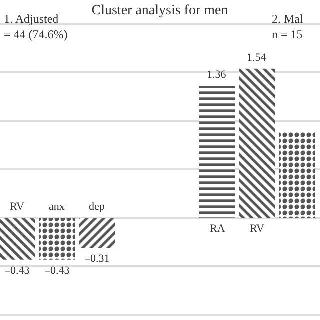 Image resolution: width=320 pixels, height=320 pixels. I want to click on annotation: 2. Mal n = 15, so click(288, 27).